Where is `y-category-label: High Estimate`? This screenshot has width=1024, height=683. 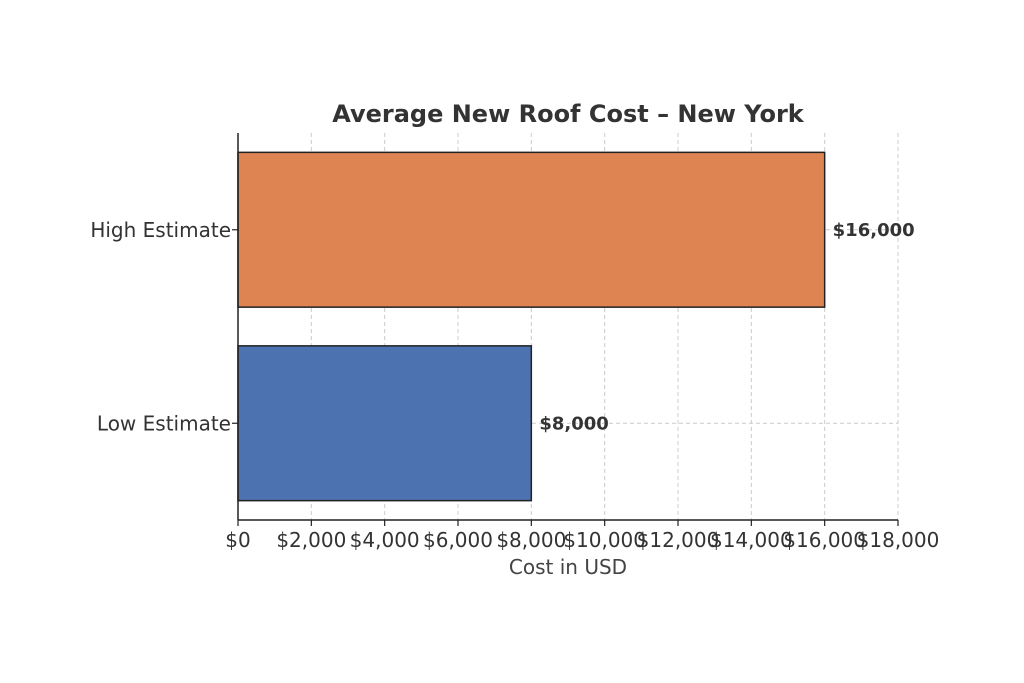 y-category-label: High Estimate is located at coordinates (160, 230).